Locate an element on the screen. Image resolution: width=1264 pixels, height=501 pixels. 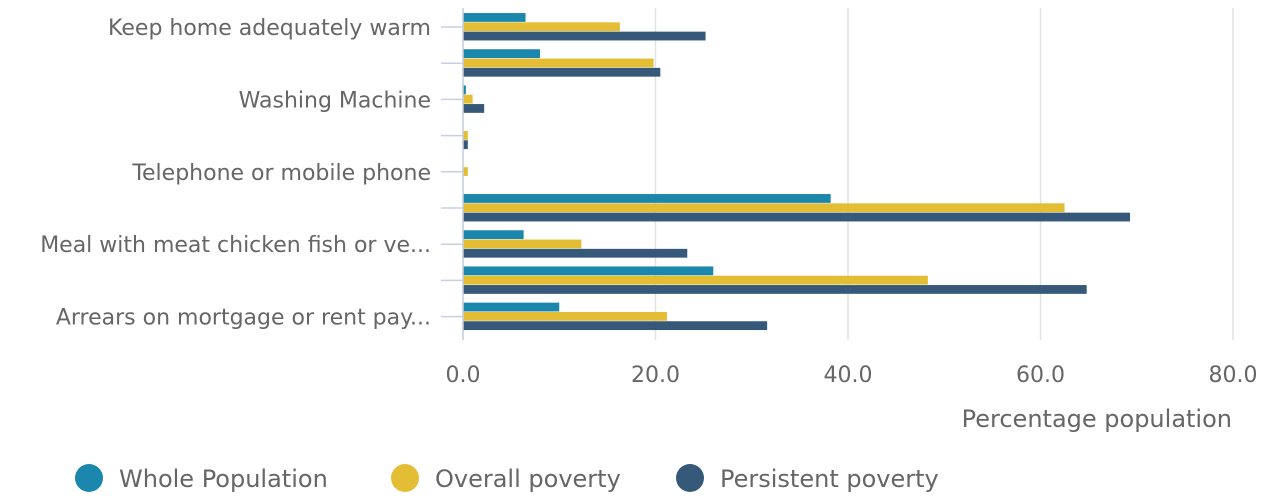
y-tick-label: Keep home adequately warm is located at coordinates (269, 28).